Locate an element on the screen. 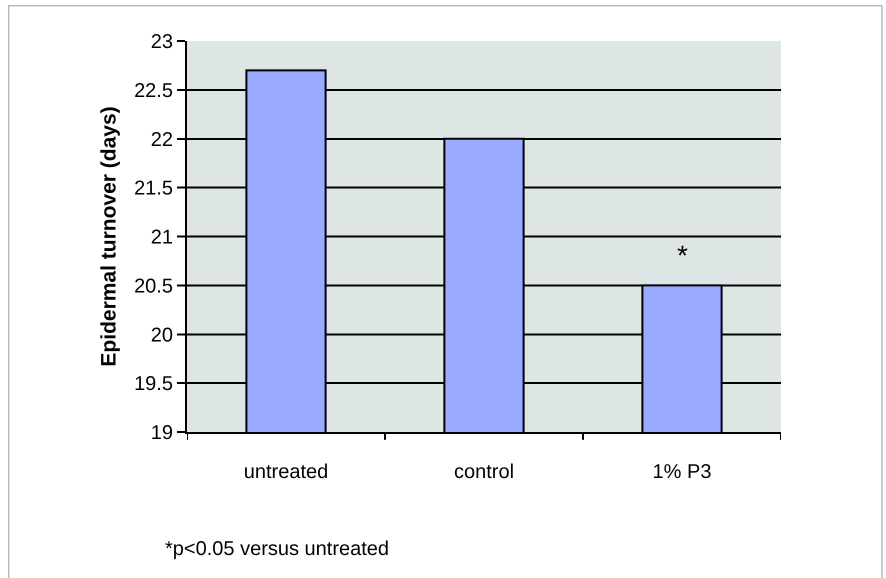  y-tick-label: 19.5 is located at coordinates (153, 384).